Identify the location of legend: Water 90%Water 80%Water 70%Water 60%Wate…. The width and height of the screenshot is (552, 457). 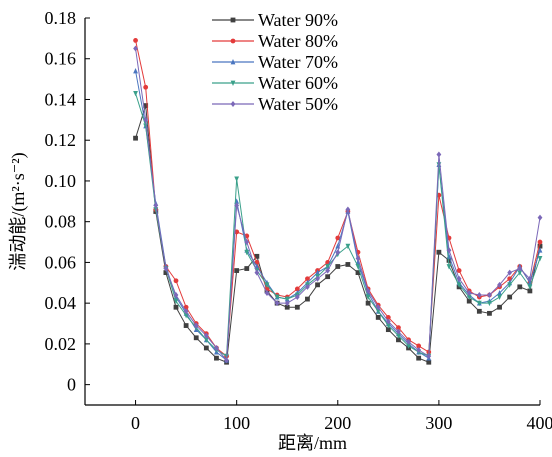
(275, 62).